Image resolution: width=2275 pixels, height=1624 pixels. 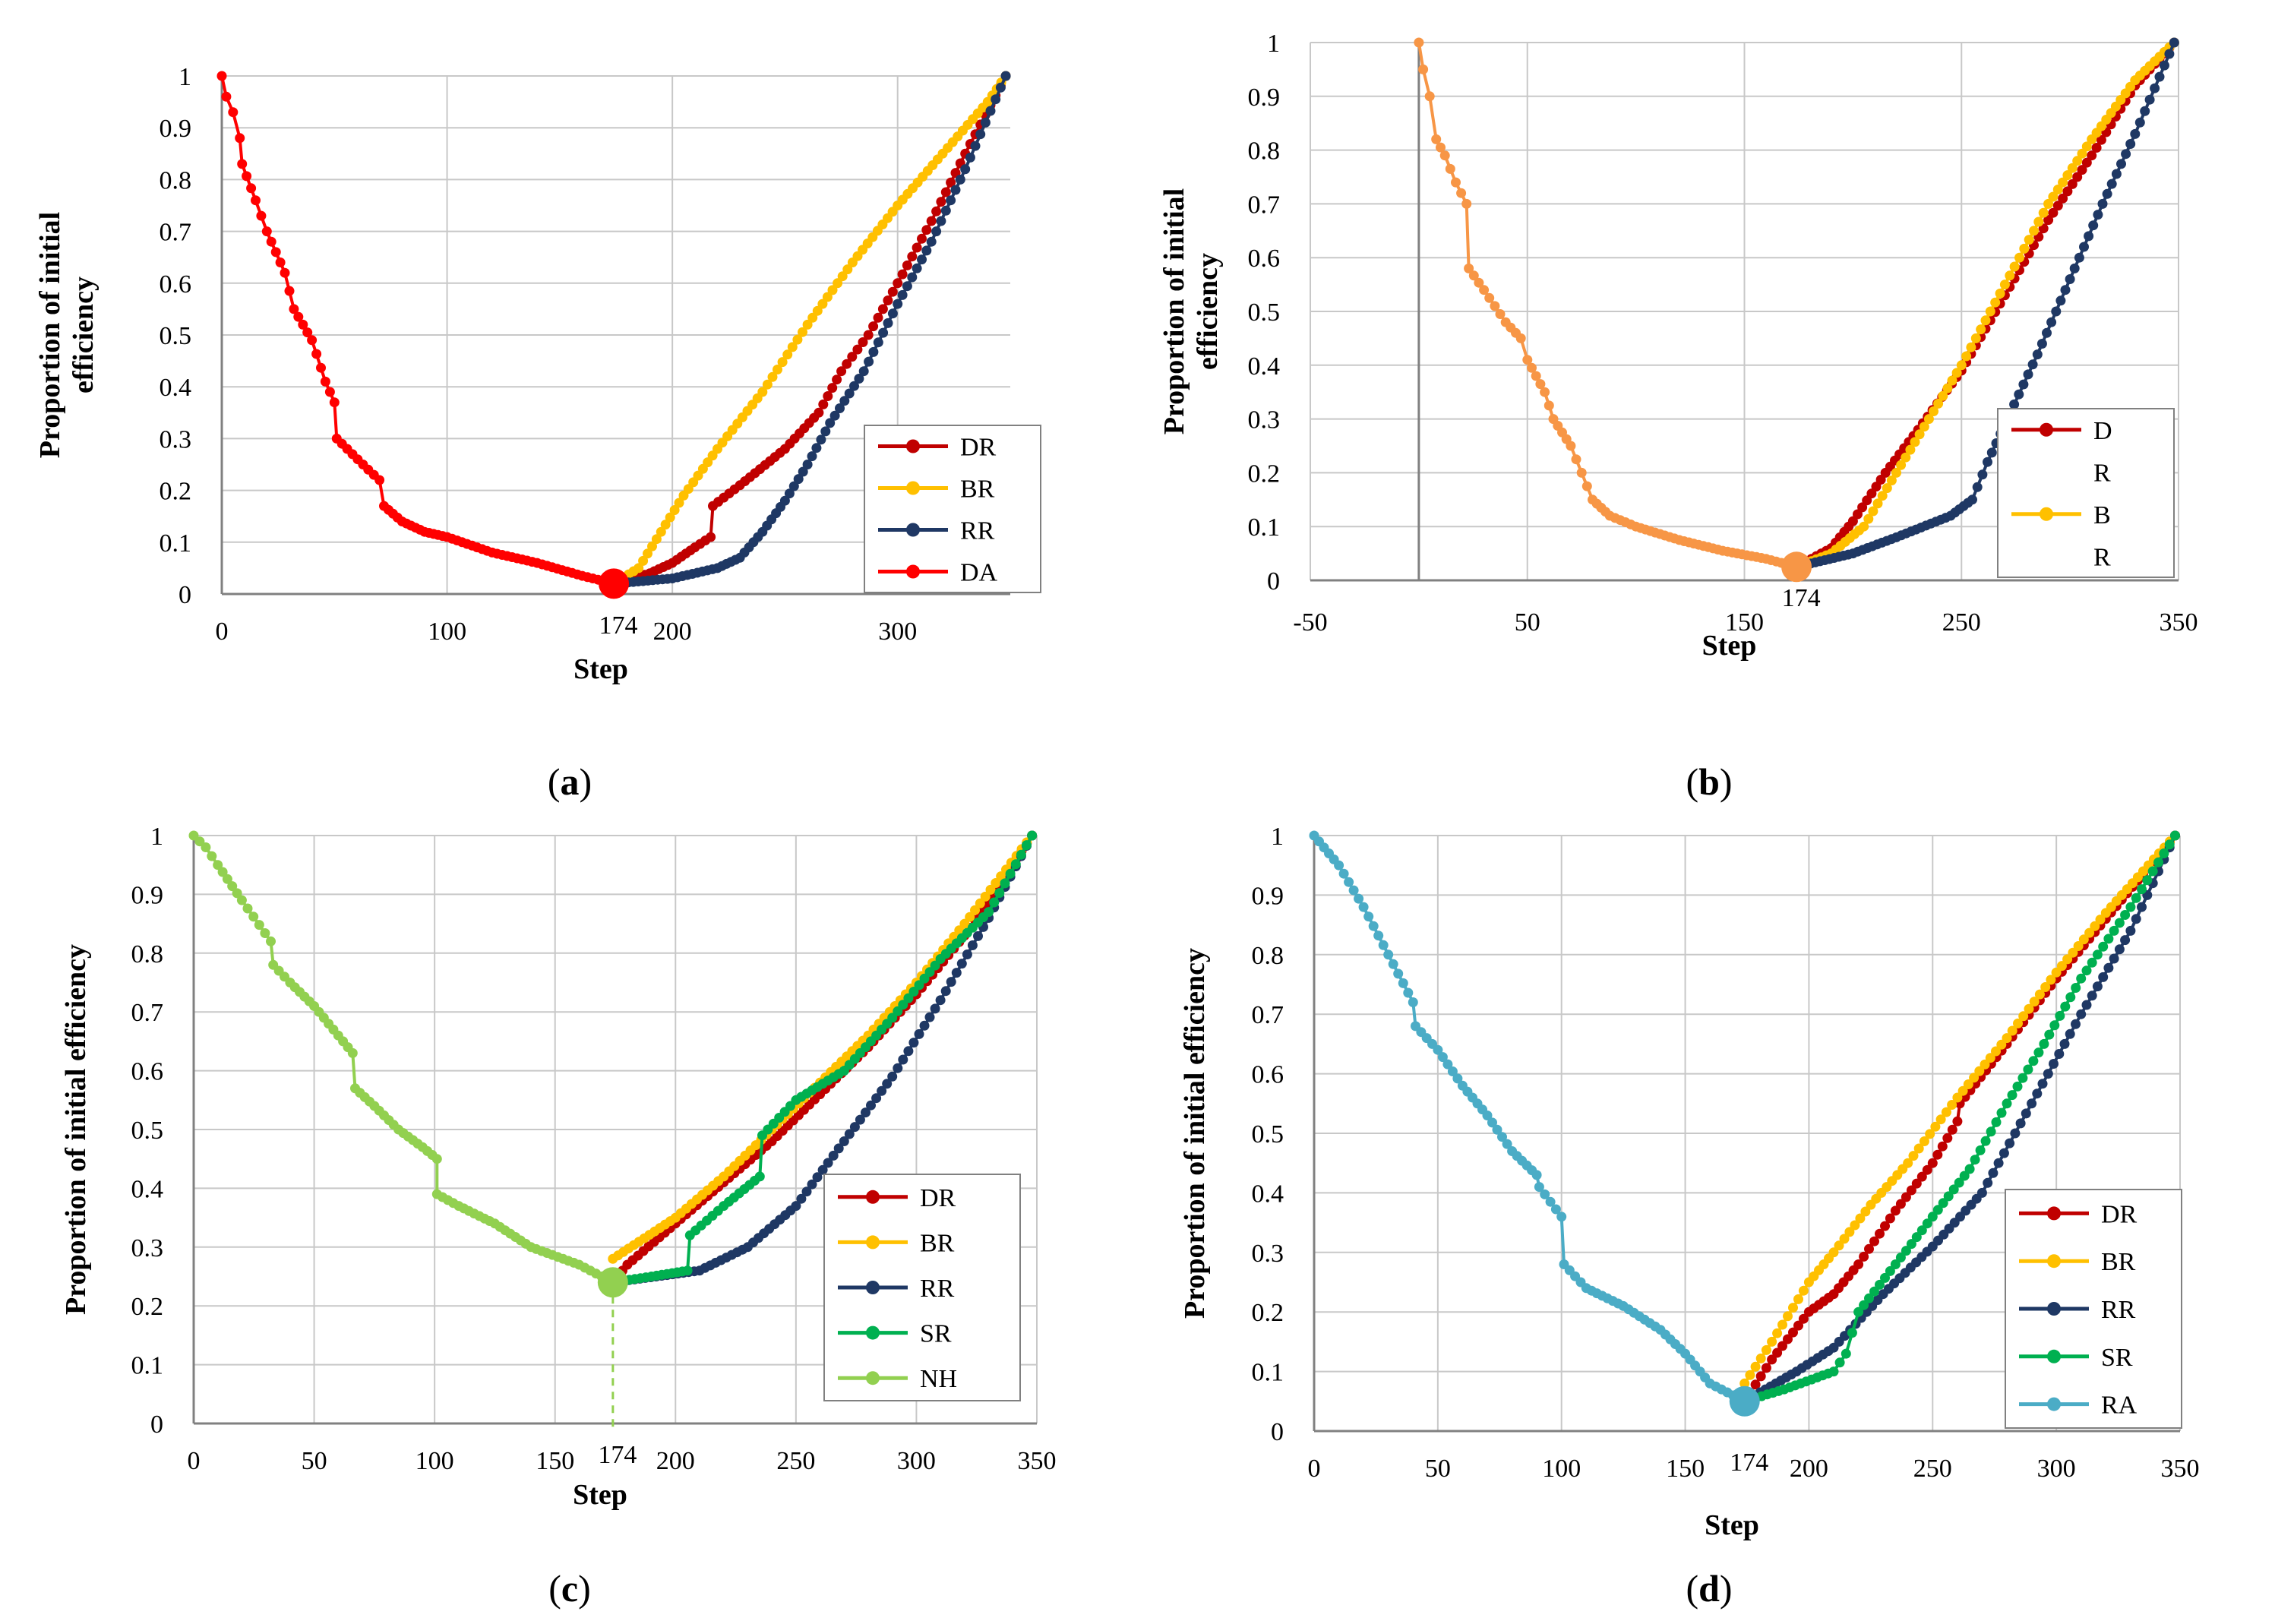 I want to click on caption-d-letter: d, so click(x=1709, y=1589).